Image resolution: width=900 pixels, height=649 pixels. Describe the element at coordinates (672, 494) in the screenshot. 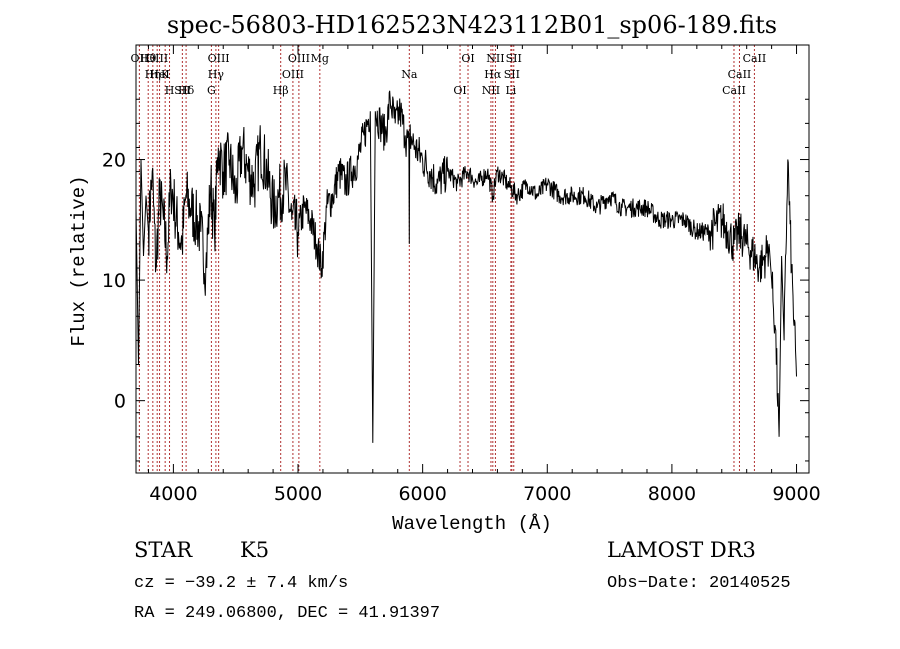

I see `x-tick-label: 8000` at that location.